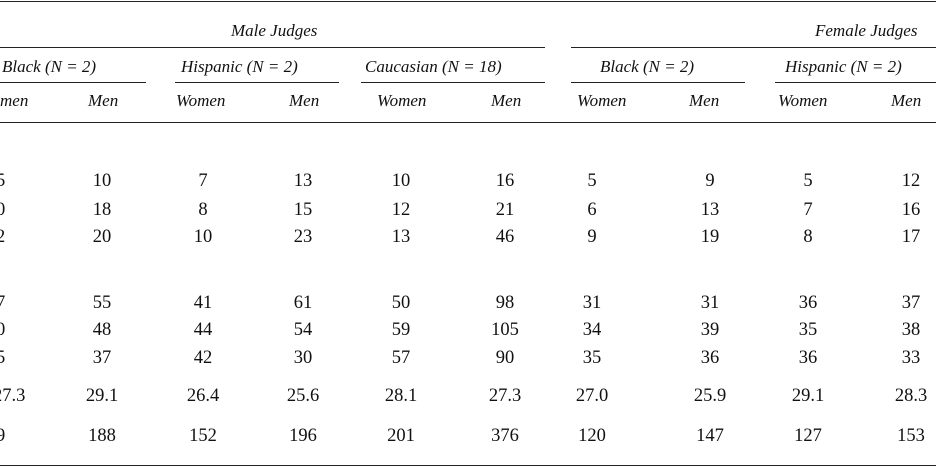  What do you see at coordinates (203, 396) in the screenshot?
I see `table-cell: 26.4` at bounding box center [203, 396].